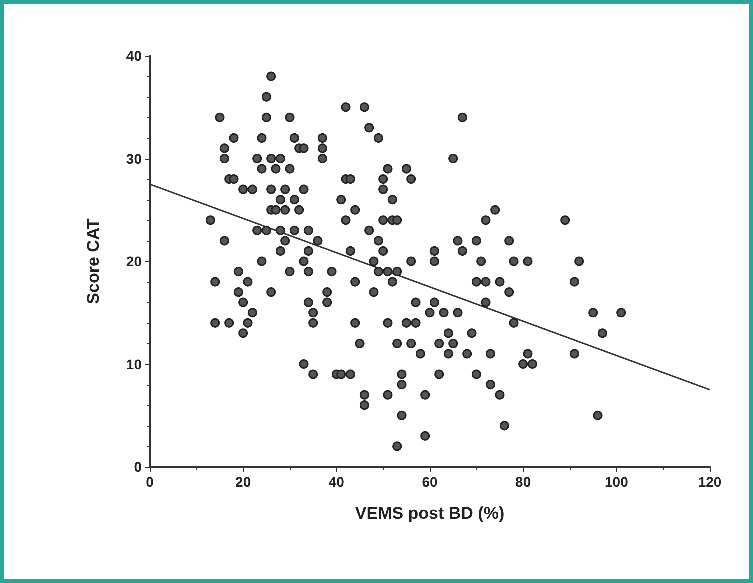 Image resolution: width=753 pixels, height=583 pixels. What do you see at coordinates (430, 482) in the screenshot?
I see `x-tick-label: 60` at bounding box center [430, 482].